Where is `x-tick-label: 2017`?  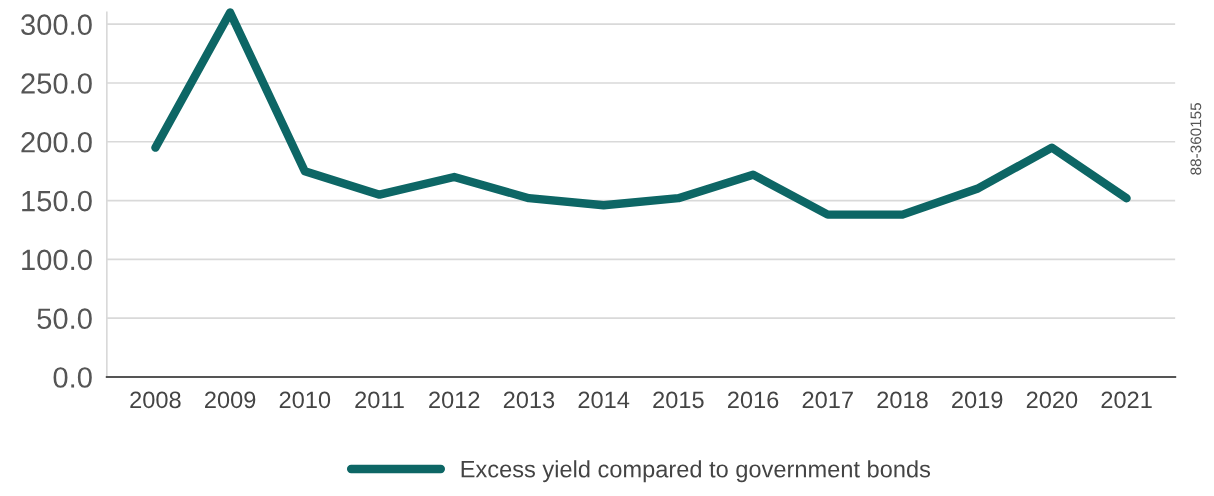
x-tick-label: 2017 is located at coordinates (827, 400).